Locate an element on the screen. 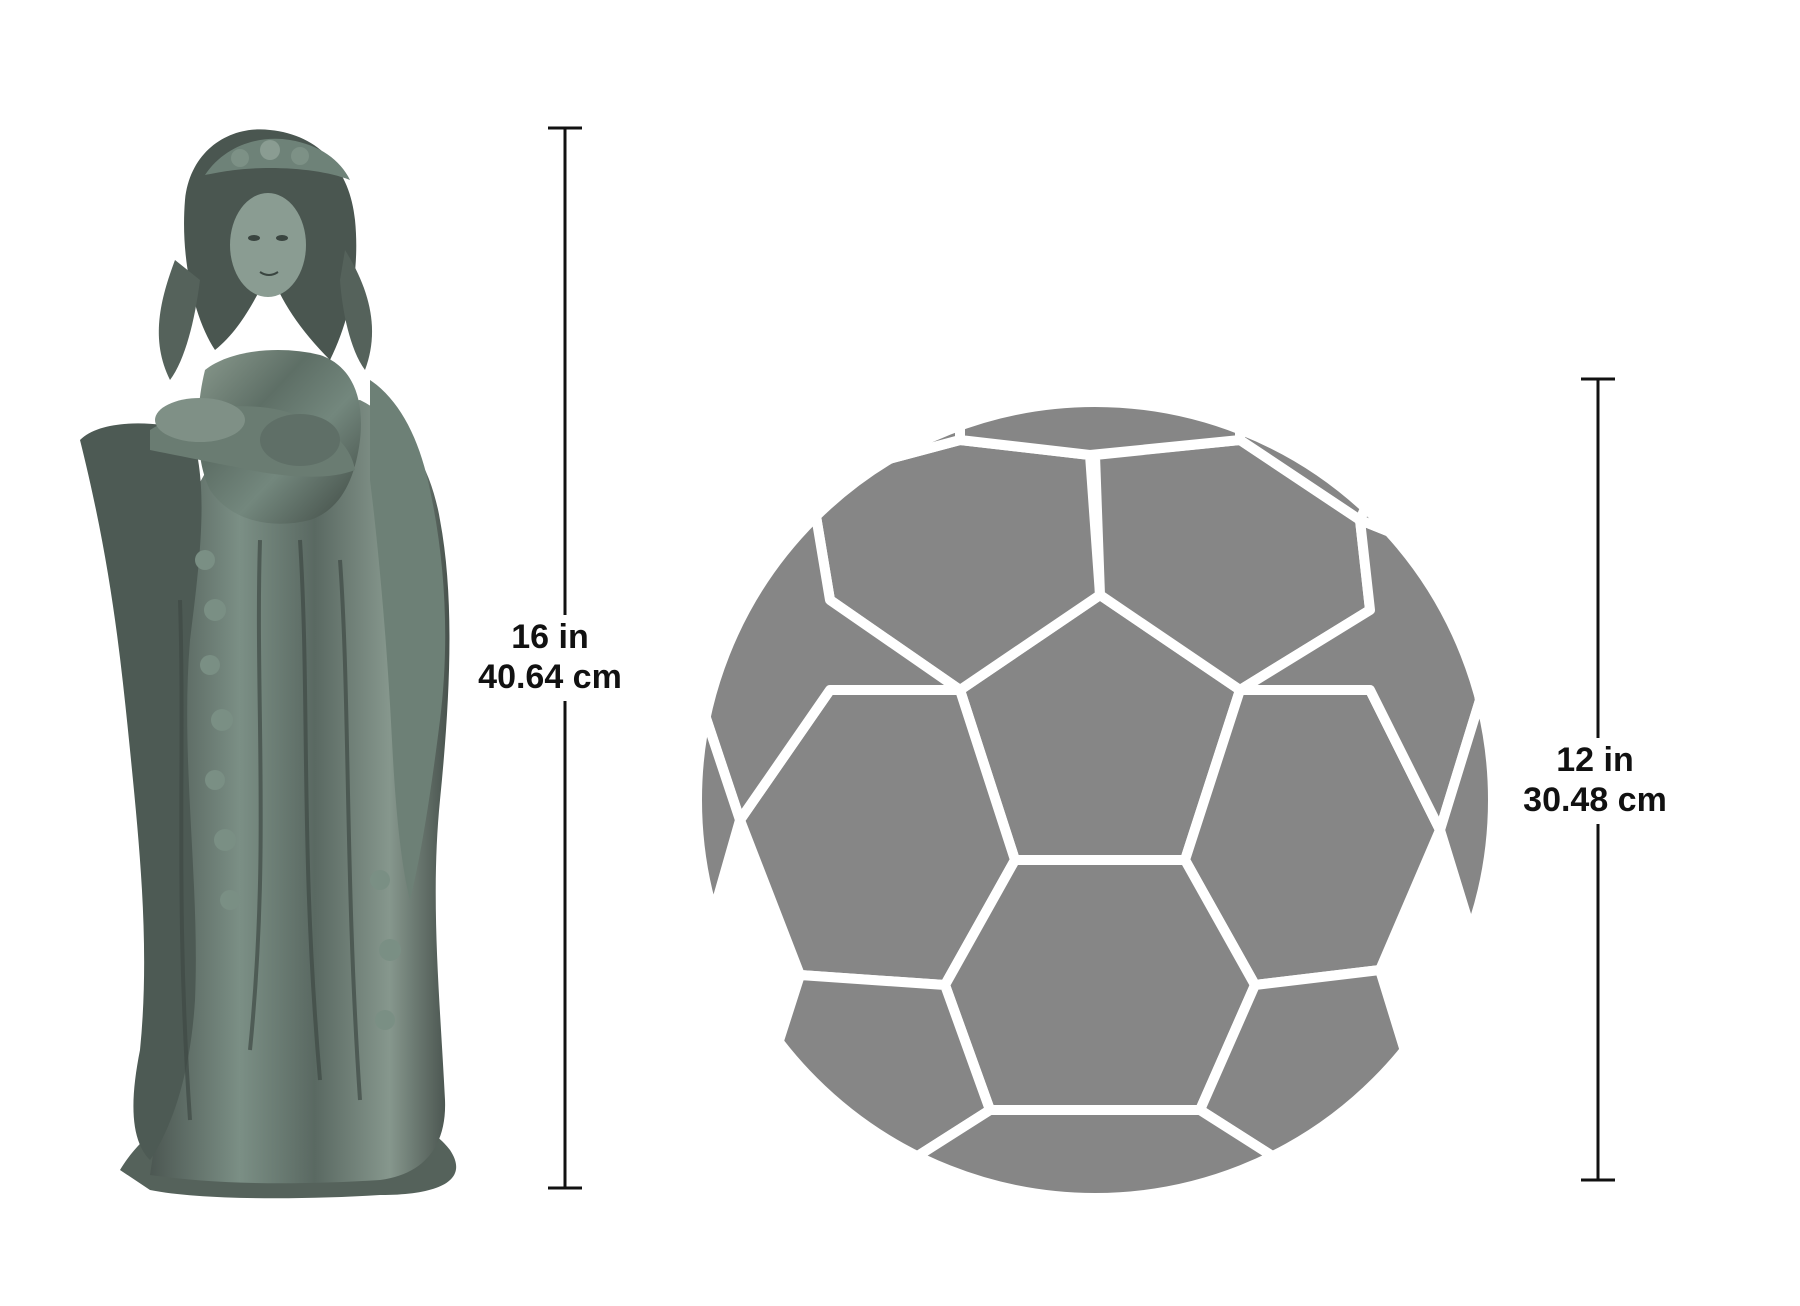 This screenshot has width=1800, height=1306. statue-height-in: 16 in is located at coordinates (550, 637).